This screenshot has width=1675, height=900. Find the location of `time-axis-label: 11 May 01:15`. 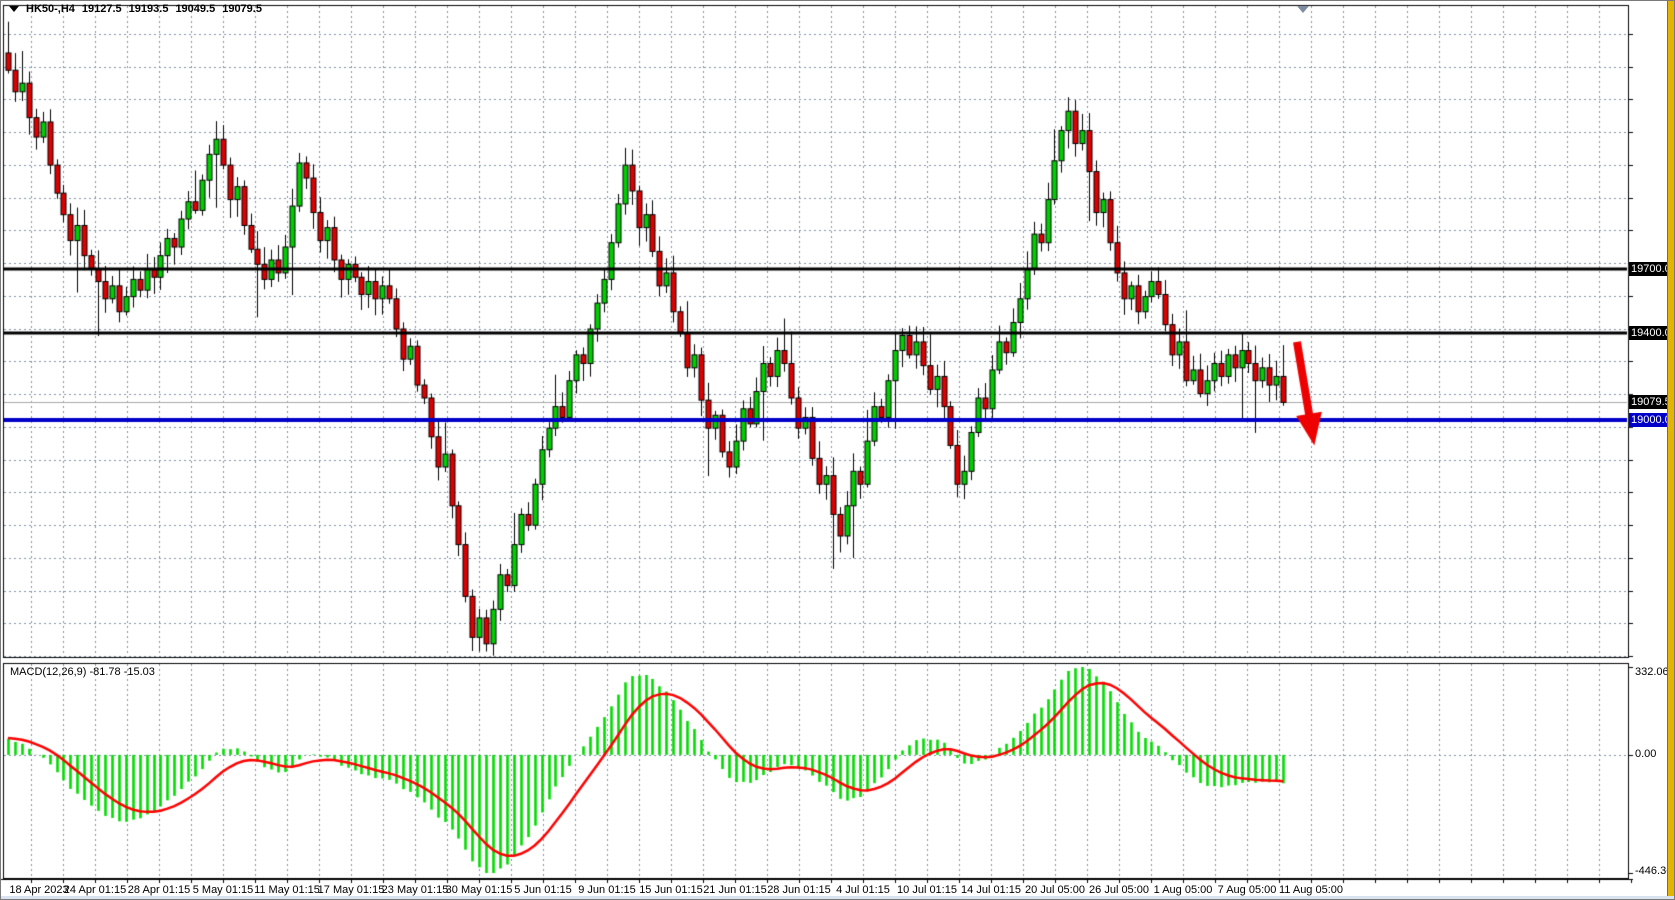

time-axis-label: 11 May 01:15 is located at coordinates (287, 890).